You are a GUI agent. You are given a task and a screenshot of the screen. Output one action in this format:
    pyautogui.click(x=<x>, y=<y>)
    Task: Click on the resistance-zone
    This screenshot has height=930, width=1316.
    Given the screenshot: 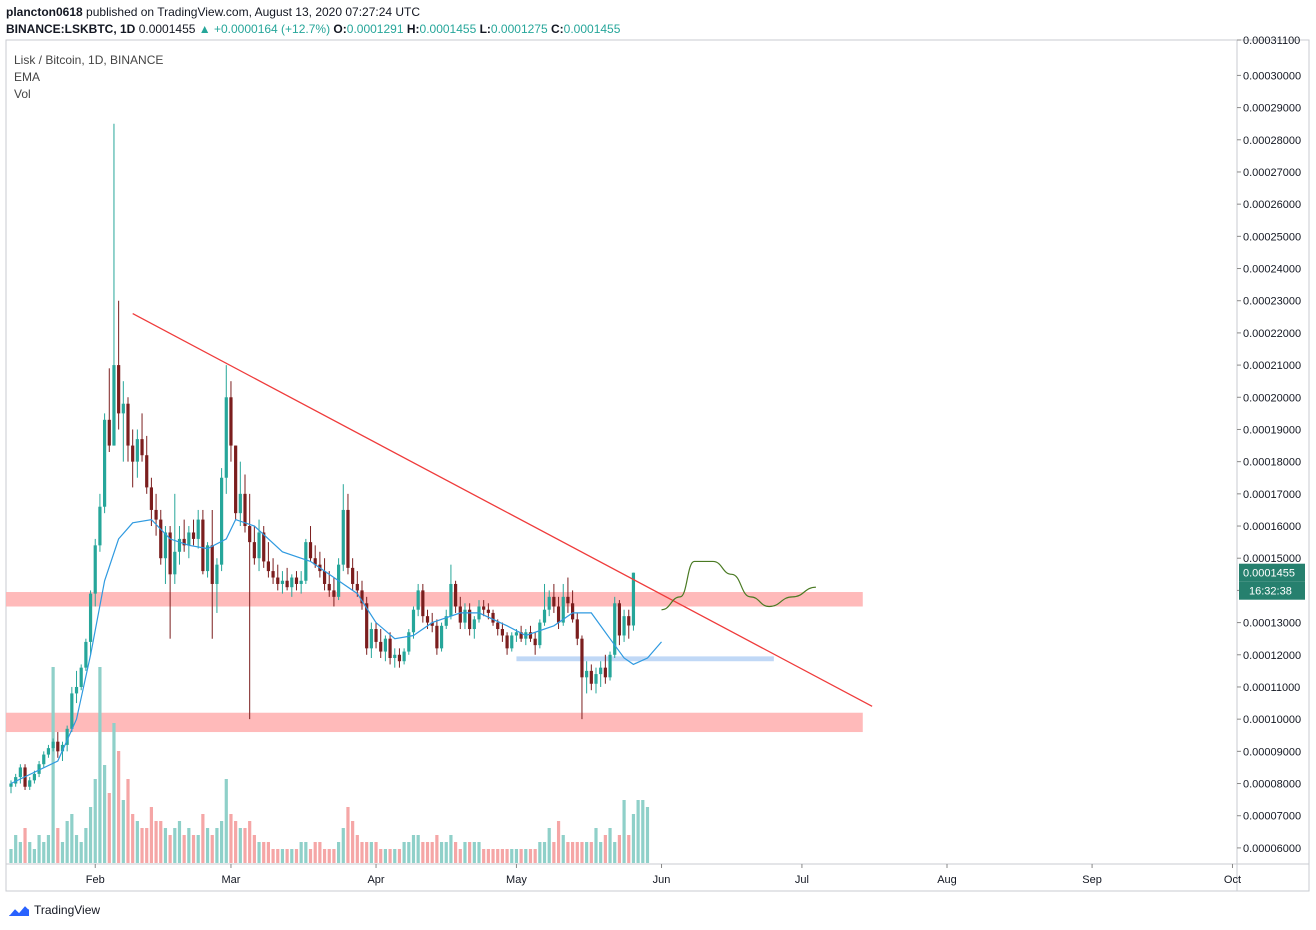 What is the action you would take?
    pyautogui.click(x=434, y=599)
    